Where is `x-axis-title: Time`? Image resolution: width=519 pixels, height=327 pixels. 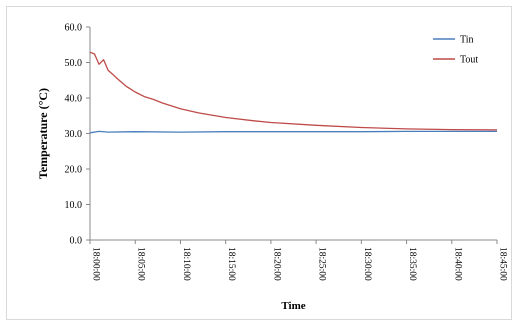 x-axis-title: Time is located at coordinates (293, 306).